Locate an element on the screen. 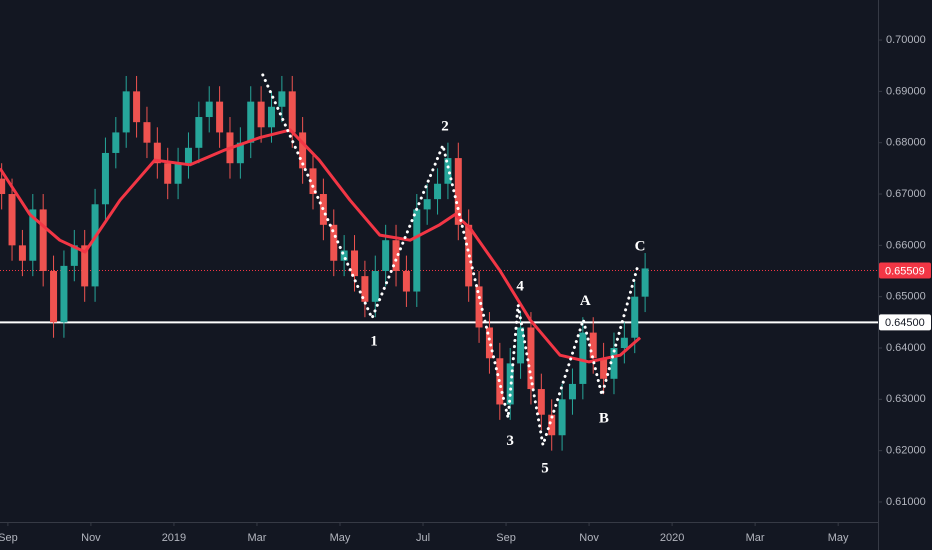 This screenshot has height=550, width=932. x-tick-label: 2019 is located at coordinates (174, 538).